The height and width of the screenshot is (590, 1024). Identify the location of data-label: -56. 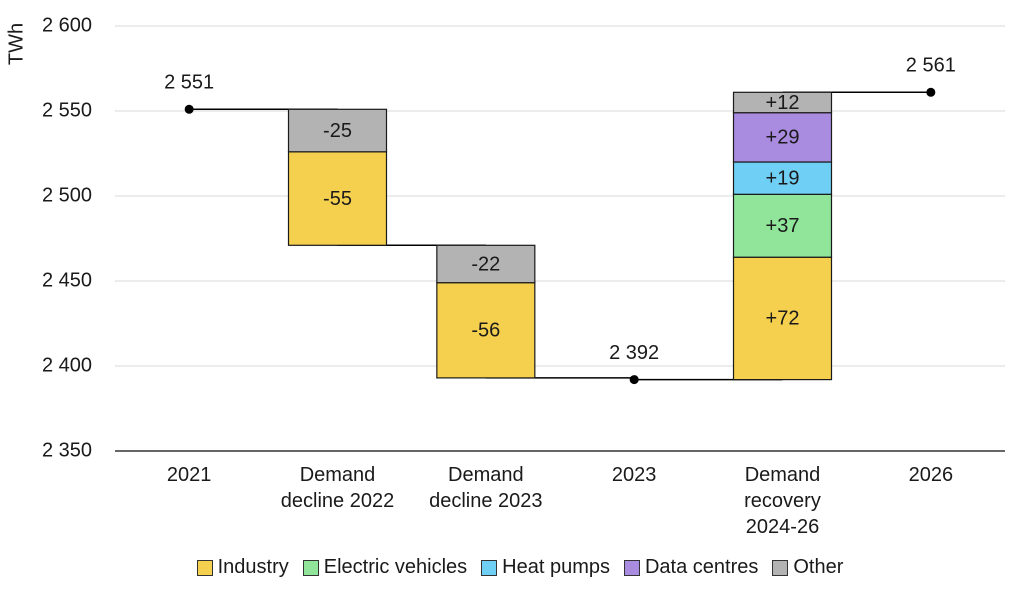
(485, 331).